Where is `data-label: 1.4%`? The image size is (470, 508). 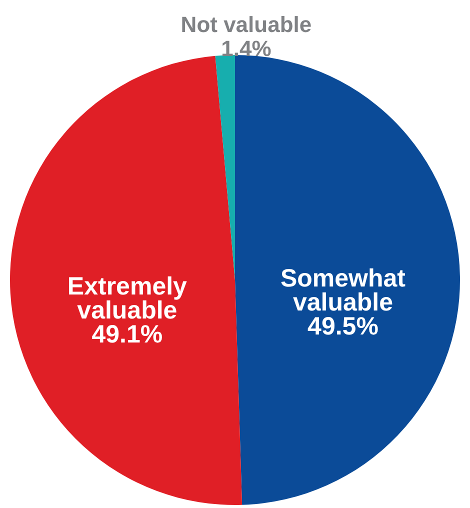 data-label: 1.4% is located at coordinates (246, 49).